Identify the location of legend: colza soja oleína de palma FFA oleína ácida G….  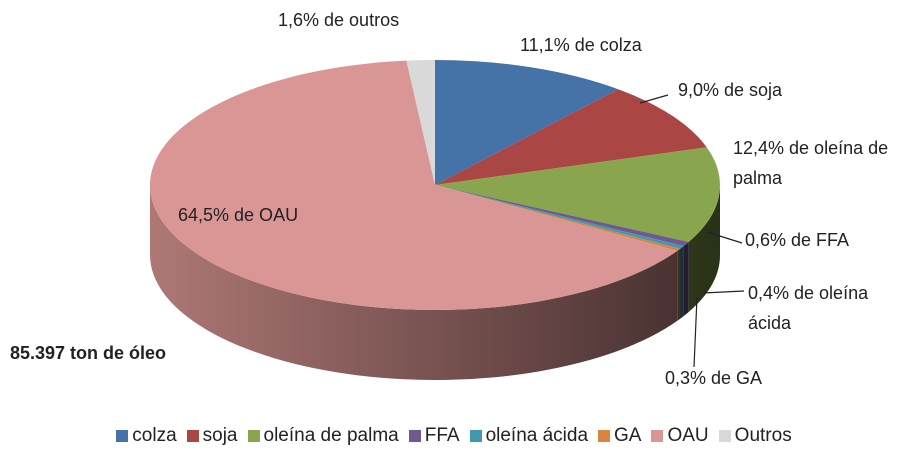
(454, 436).